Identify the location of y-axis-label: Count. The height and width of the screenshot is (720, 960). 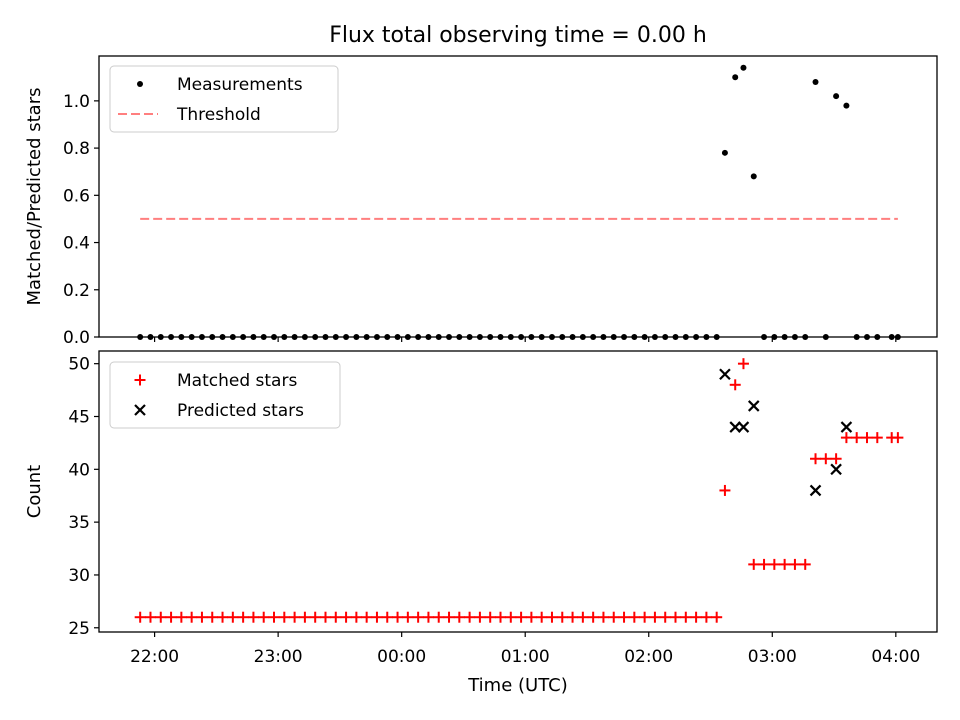
(34, 491).